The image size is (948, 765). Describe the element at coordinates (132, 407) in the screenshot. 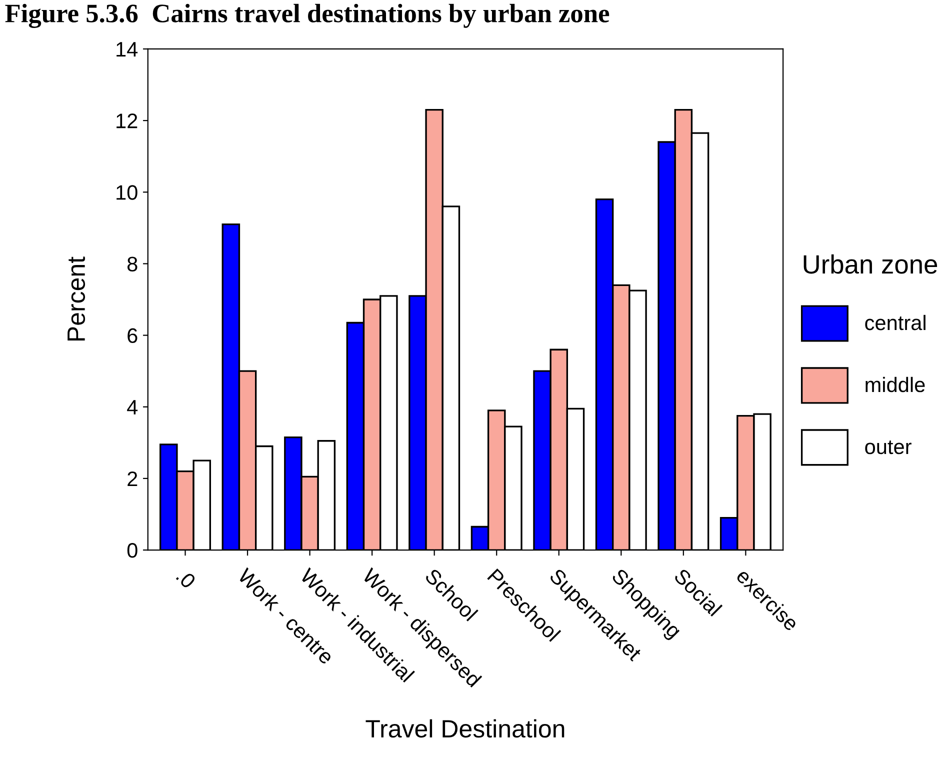

I see `y-tick-label: 4` at that location.